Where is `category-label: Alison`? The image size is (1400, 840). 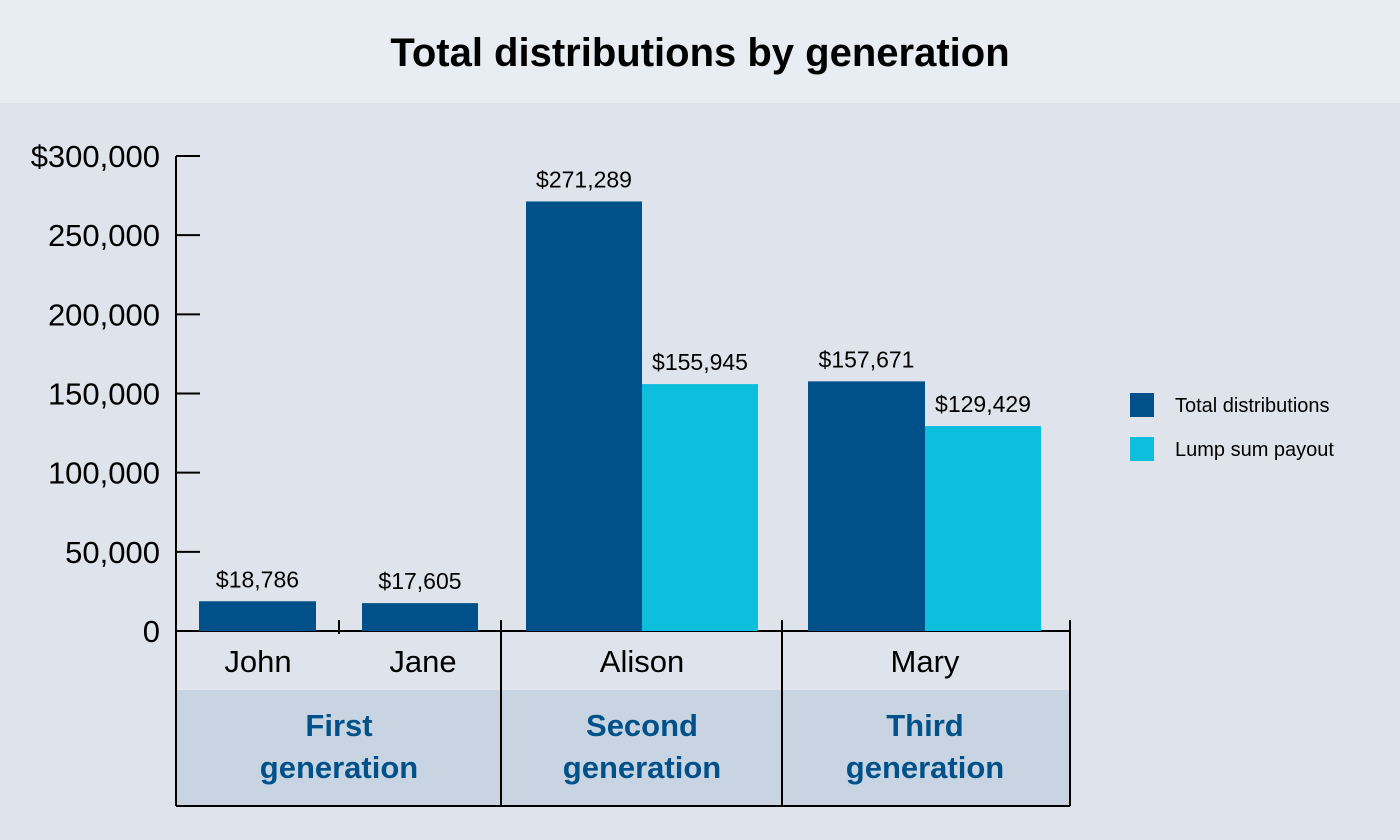
category-label: Alison is located at coordinates (642, 661).